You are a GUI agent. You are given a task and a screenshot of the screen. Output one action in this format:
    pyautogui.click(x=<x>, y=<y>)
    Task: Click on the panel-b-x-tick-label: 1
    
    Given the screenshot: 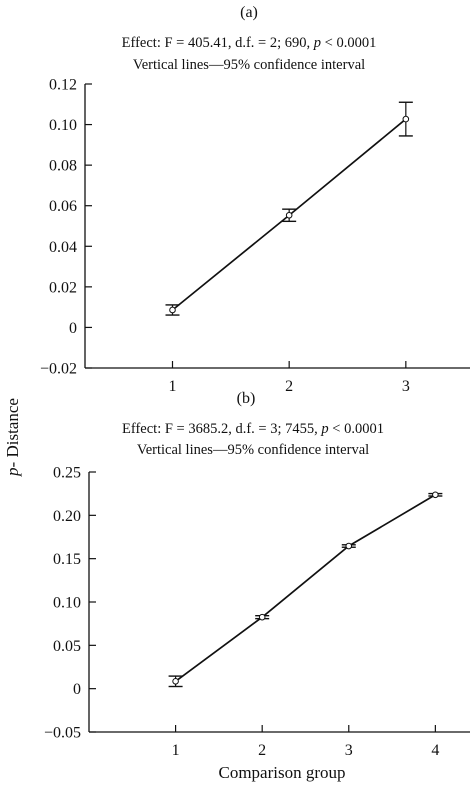 What is the action you would take?
    pyautogui.click(x=176, y=750)
    